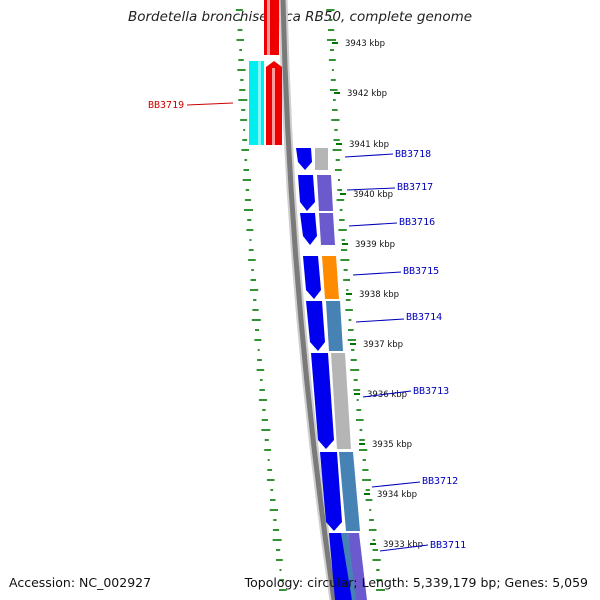 The image size is (600, 600). I want to click on gene-label-bb3716: BB3716, so click(417, 222).